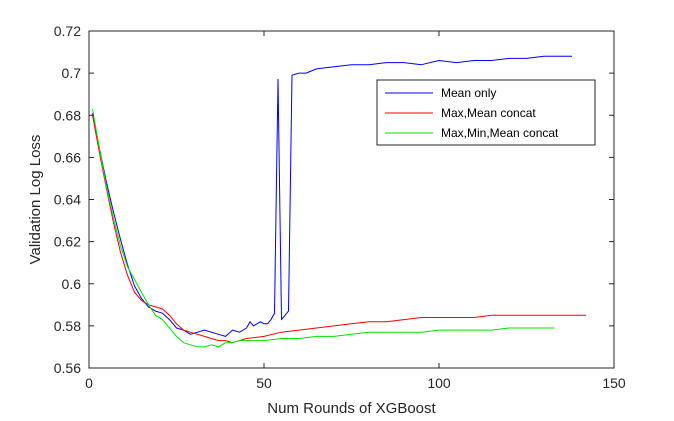 The image size is (674, 421). What do you see at coordinates (67, 200) in the screenshot?
I see `y-tick-label: 0.64` at bounding box center [67, 200].